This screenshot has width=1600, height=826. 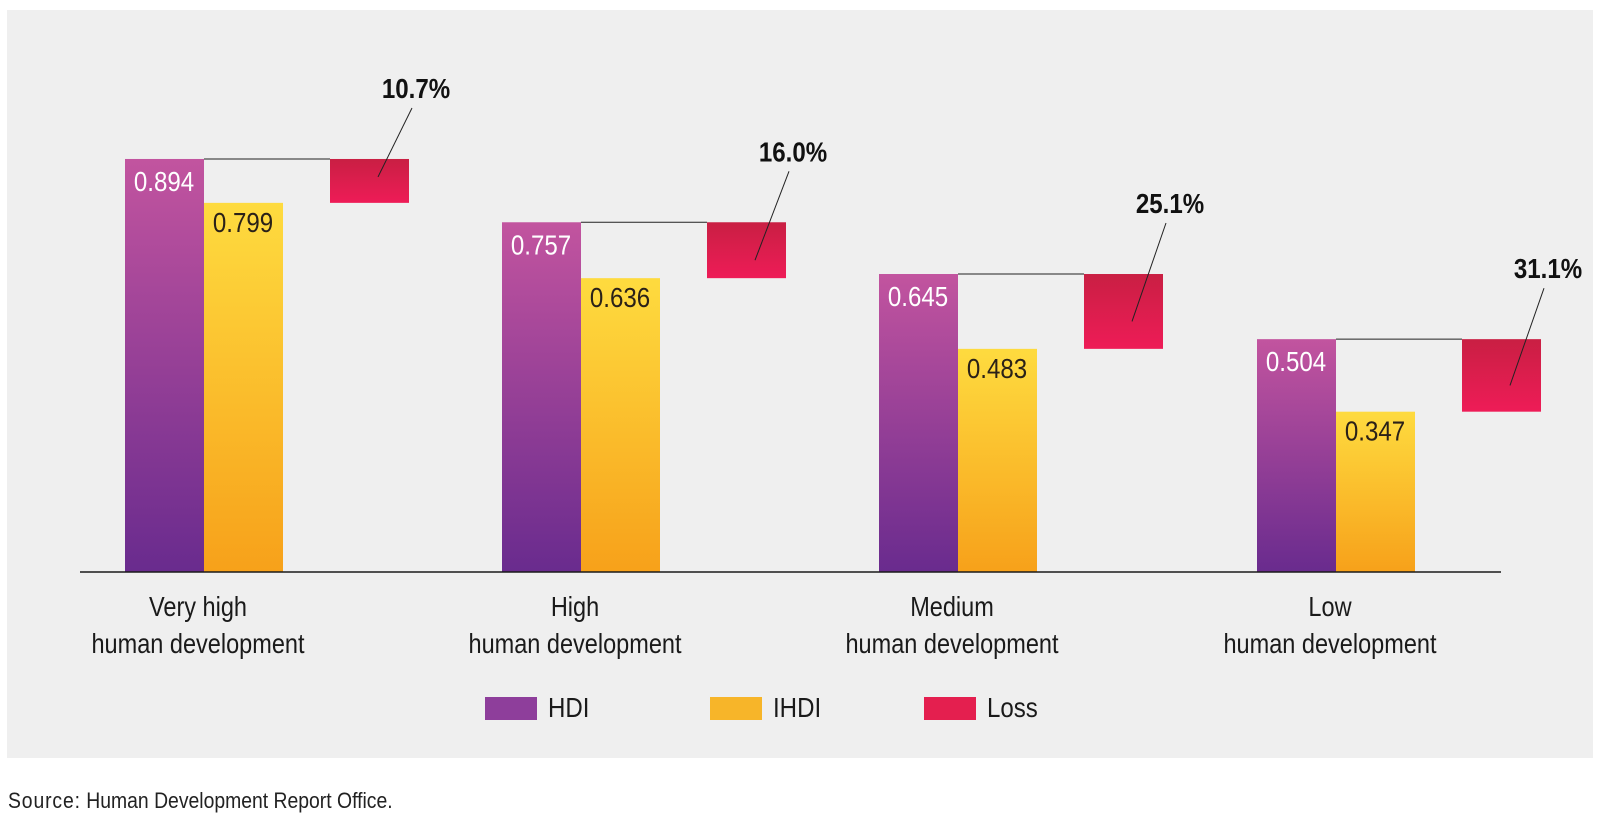 I want to click on category-label-line1-1: High, so click(x=575, y=607).